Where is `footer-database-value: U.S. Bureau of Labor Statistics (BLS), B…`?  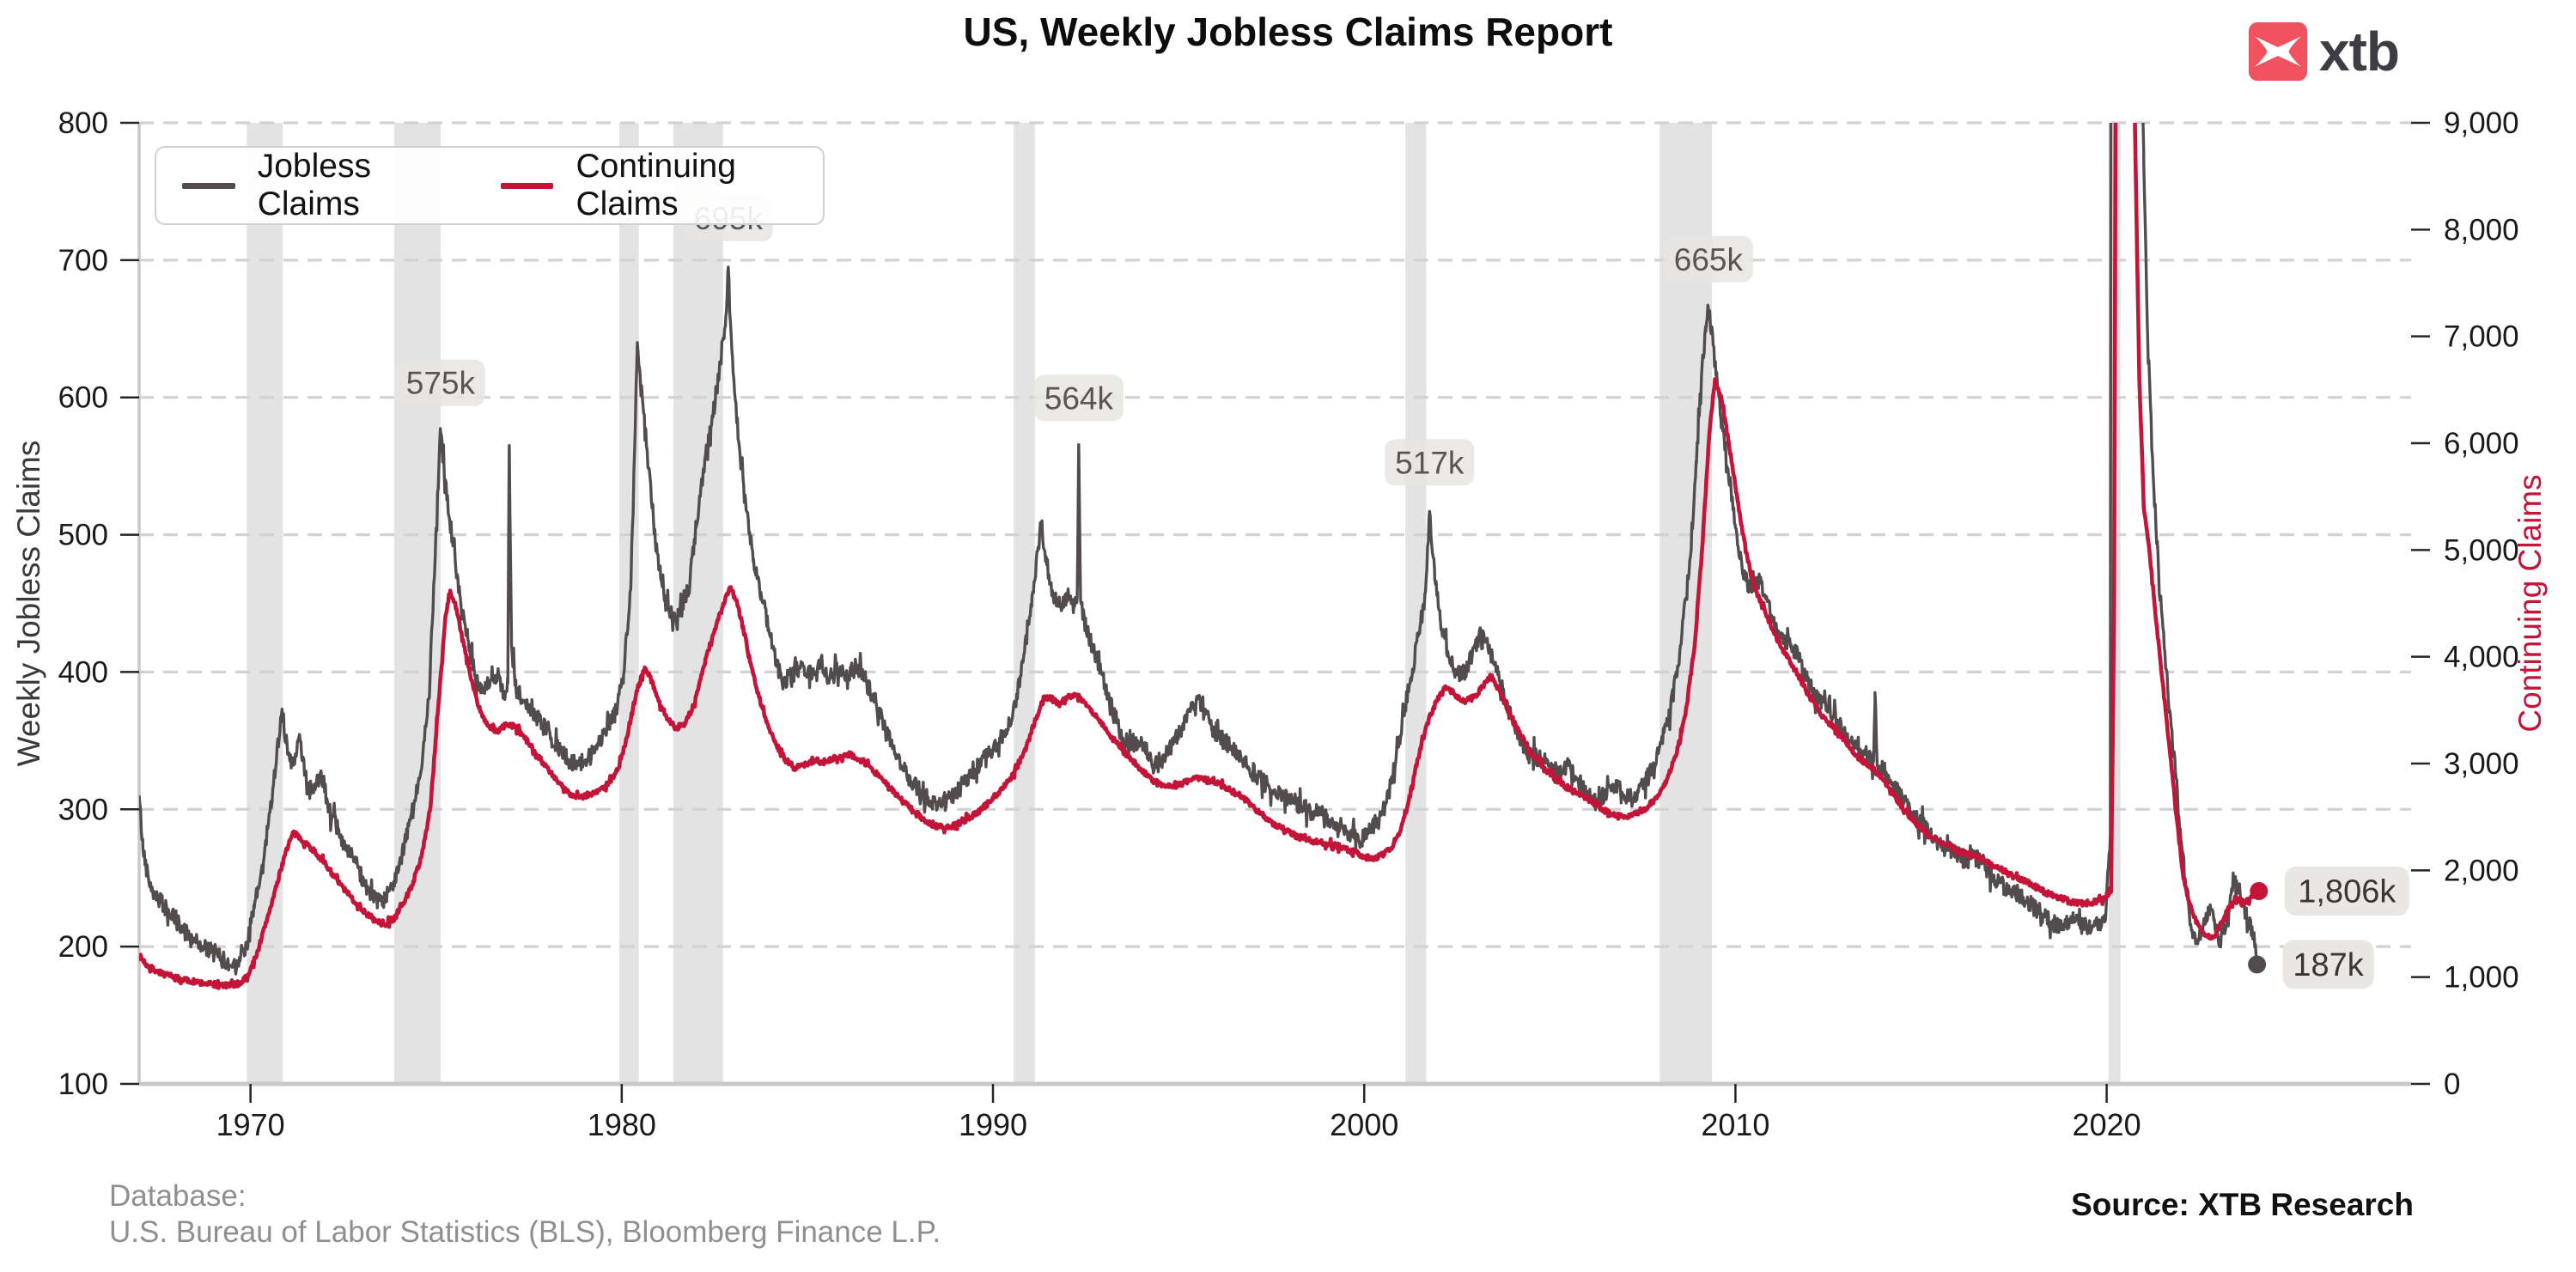
footer-database-value: U.S. Bureau of Labor Statistics (BLS), B… is located at coordinates (525, 1232).